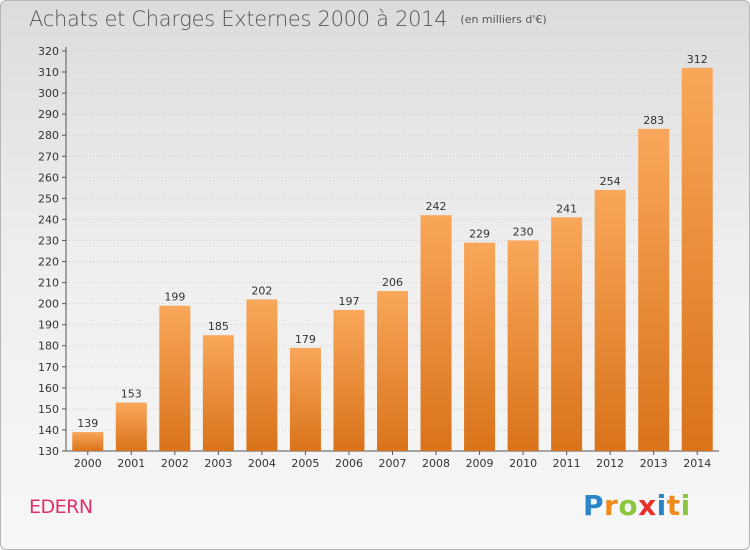 This screenshot has width=750, height=550. What do you see at coordinates (131, 394) in the screenshot?
I see `value-label: 153` at bounding box center [131, 394].